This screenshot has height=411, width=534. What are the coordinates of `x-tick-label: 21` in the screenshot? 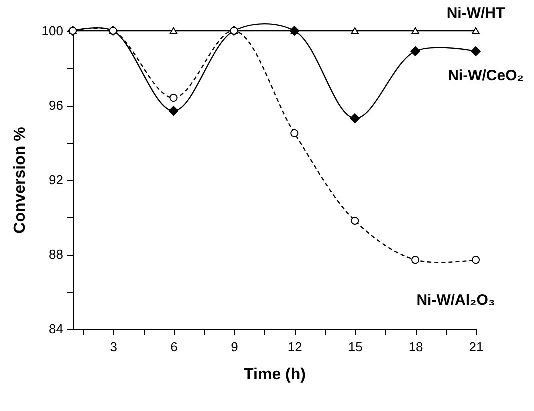 It's located at (476, 347).